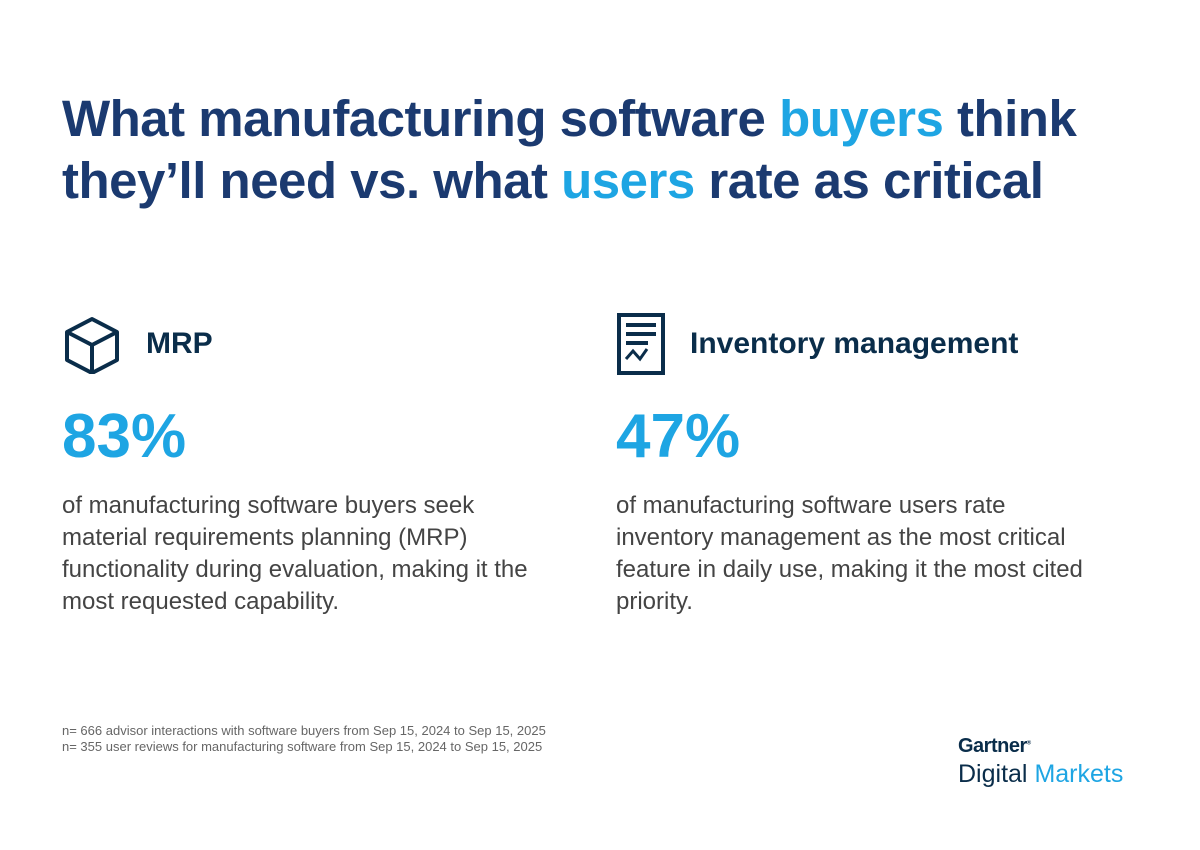 This screenshot has width=1200, height=850. What do you see at coordinates (854, 343) in the screenshot?
I see `card-heading: Inventory management` at bounding box center [854, 343].